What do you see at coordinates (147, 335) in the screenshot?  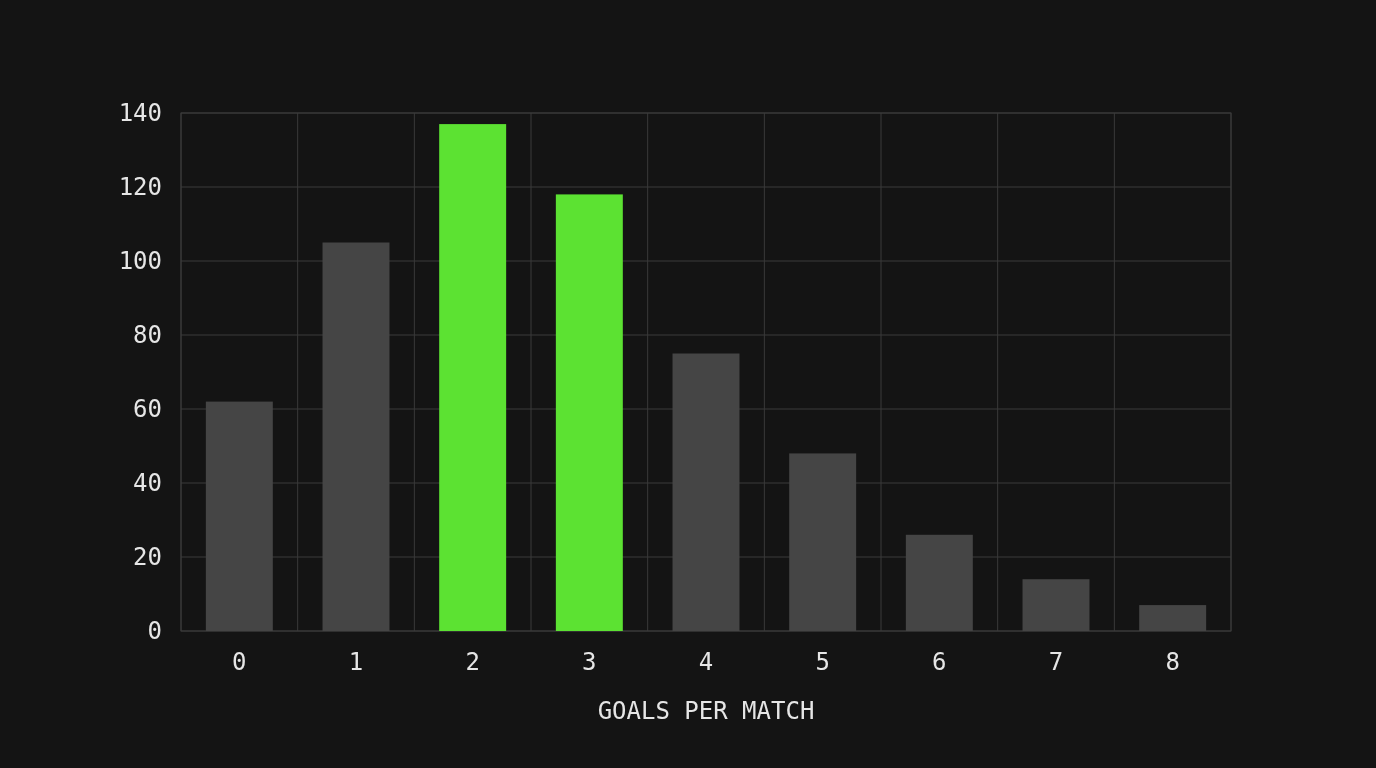 I see `y-tick-label: 80` at bounding box center [147, 335].